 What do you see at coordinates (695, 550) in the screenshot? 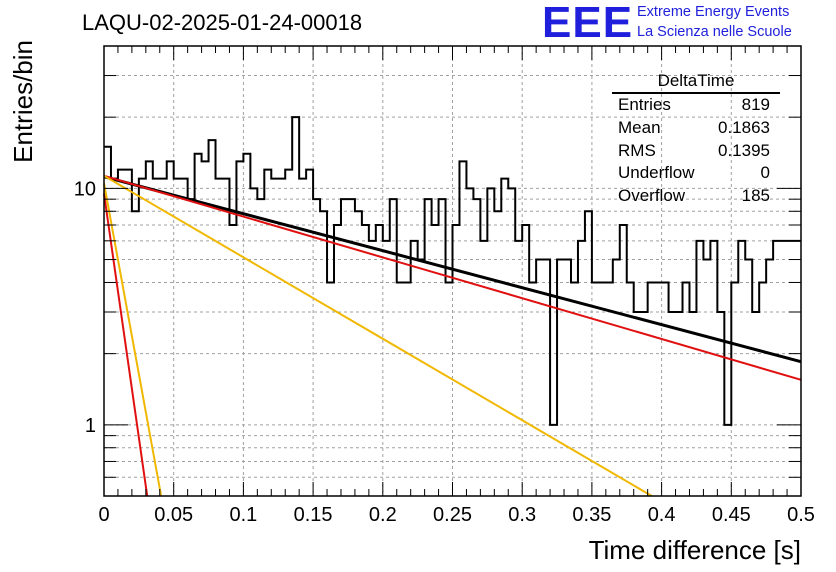
I see `x-axis-label: Time difference [s]` at bounding box center [695, 550].